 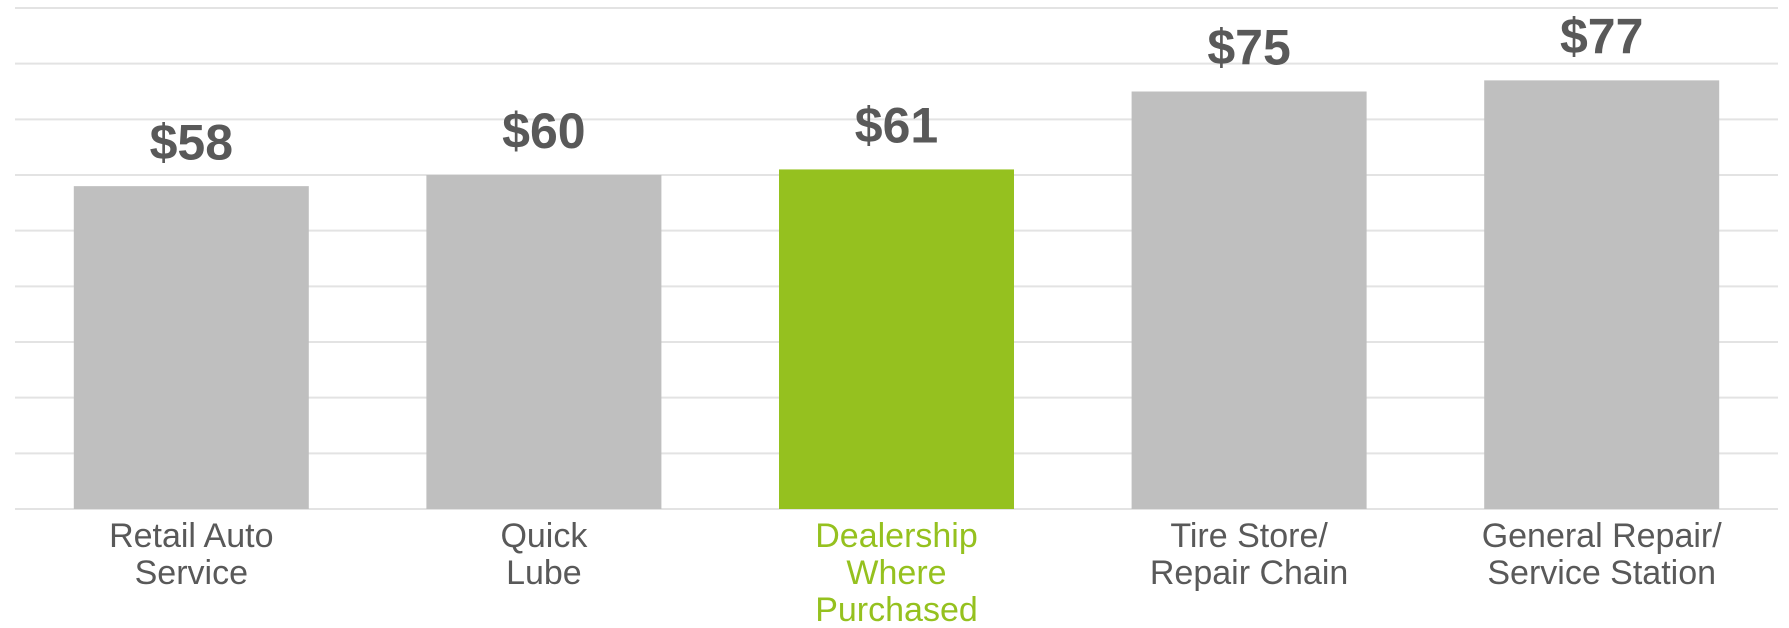 What do you see at coordinates (896, 126) in the screenshot?
I see `value-label: $61` at bounding box center [896, 126].